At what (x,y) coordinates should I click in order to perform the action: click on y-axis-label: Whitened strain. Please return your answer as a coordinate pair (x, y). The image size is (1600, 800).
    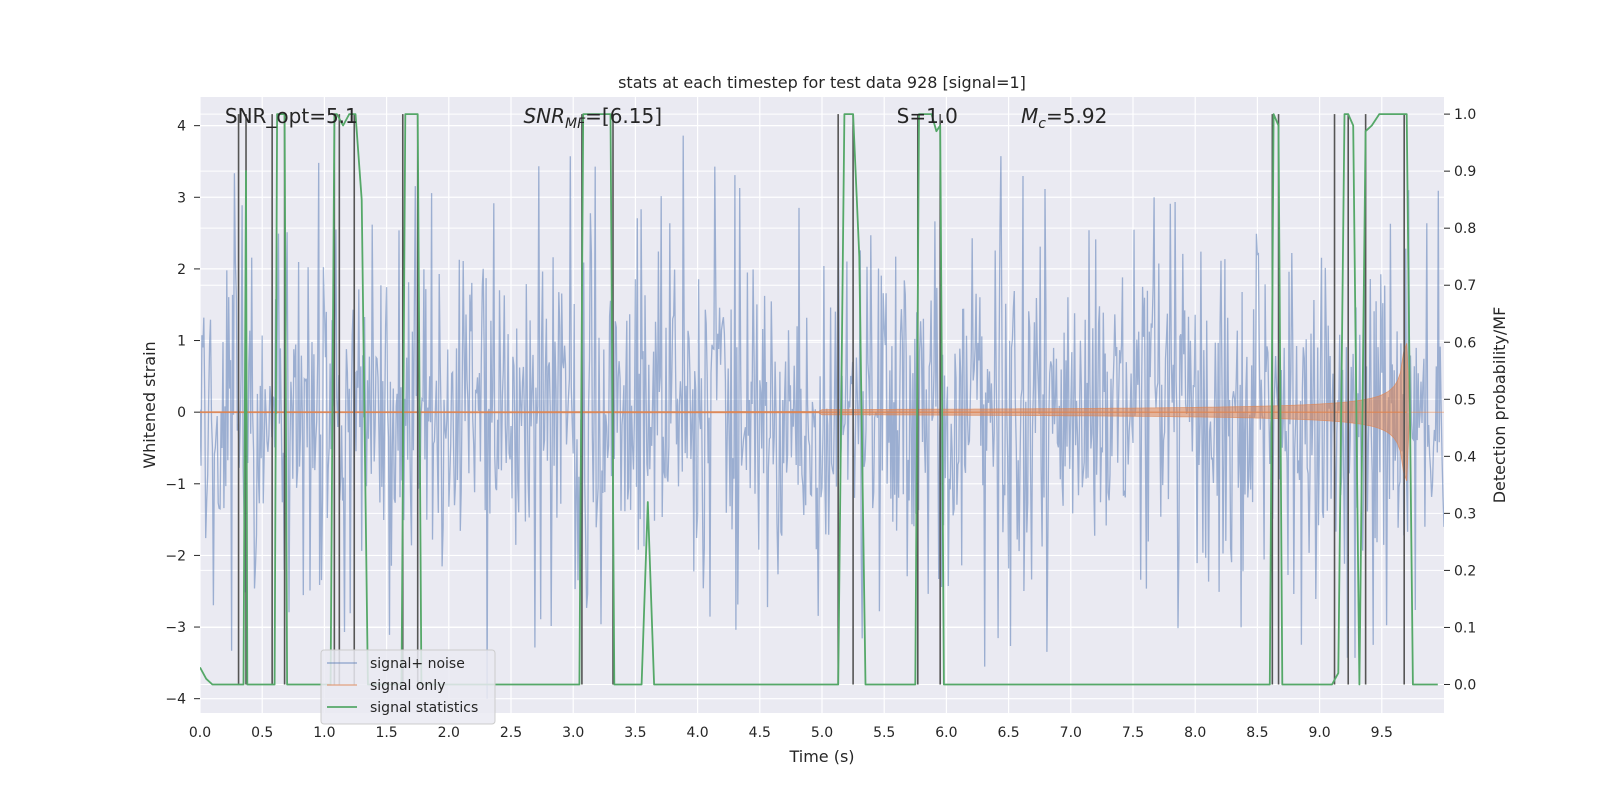
    Looking at the image, I should click on (149, 404).